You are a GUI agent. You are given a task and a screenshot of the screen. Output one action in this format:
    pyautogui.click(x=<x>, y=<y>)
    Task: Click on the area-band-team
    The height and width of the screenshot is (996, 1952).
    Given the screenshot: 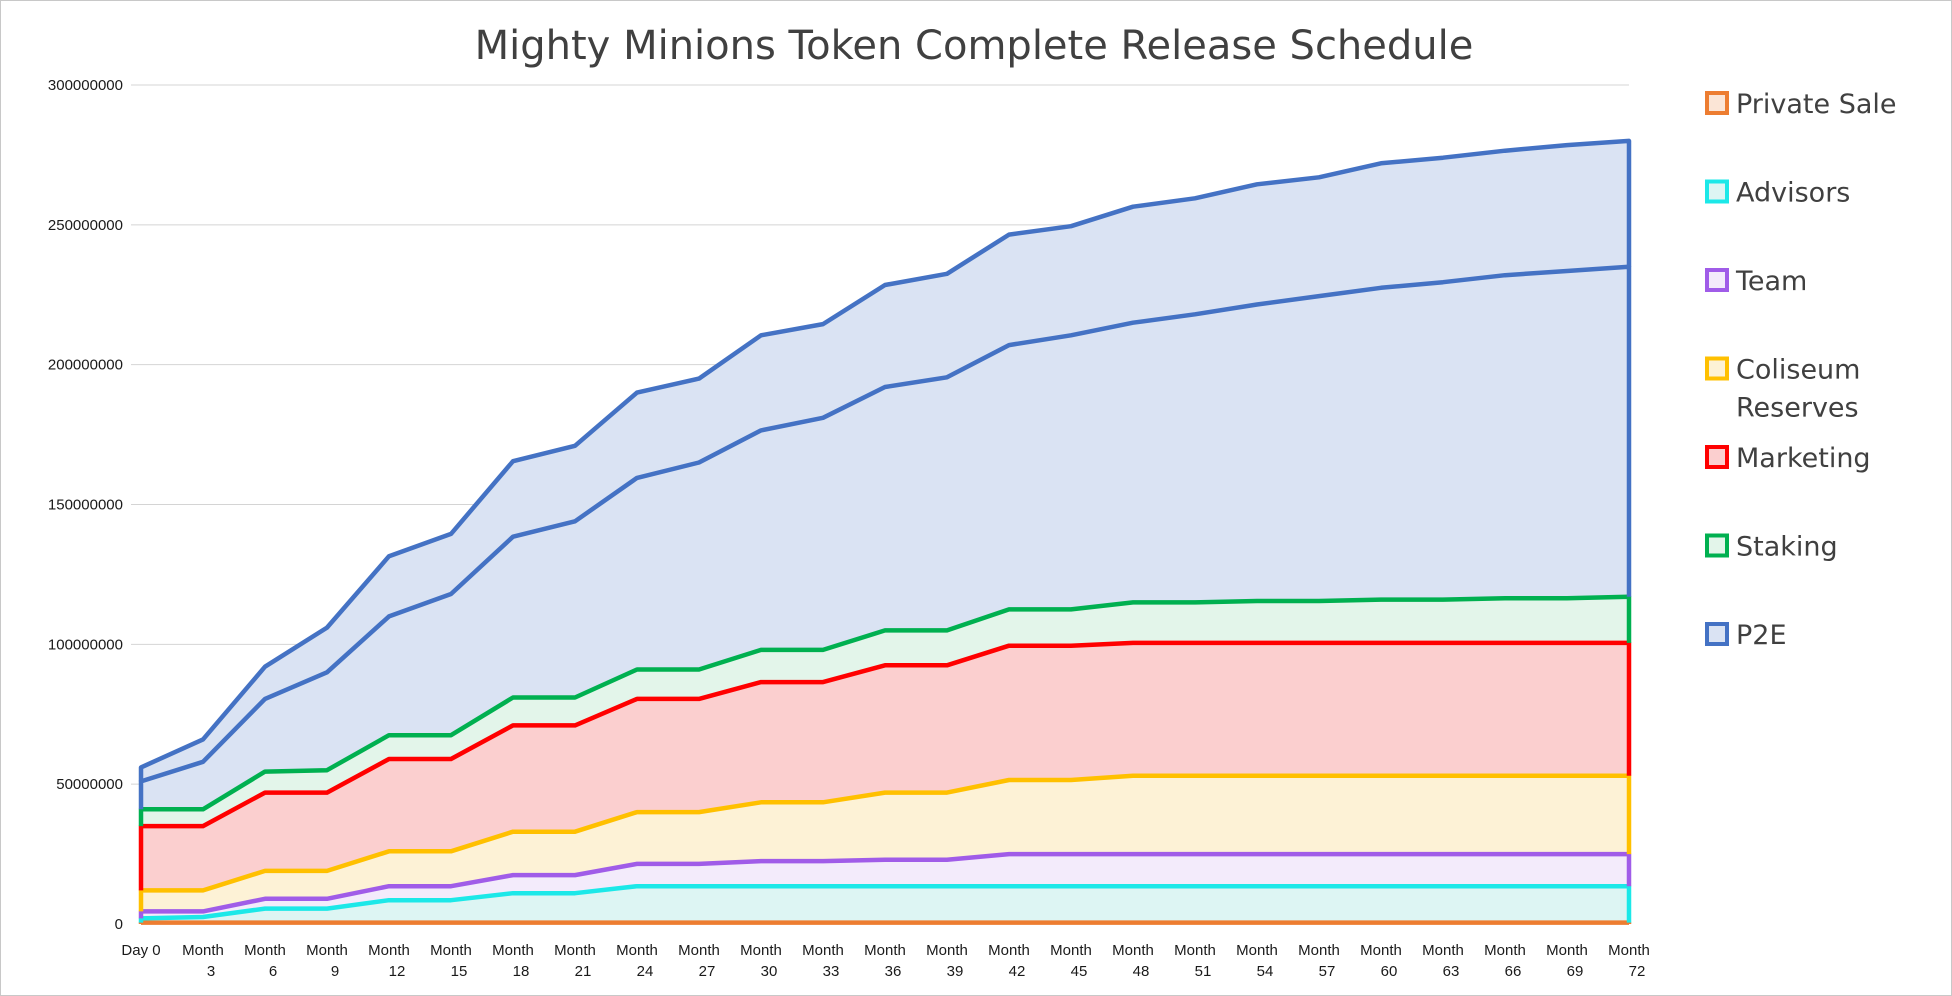 What is the action you would take?
    pyautogui.click(x=885, y=886)
    